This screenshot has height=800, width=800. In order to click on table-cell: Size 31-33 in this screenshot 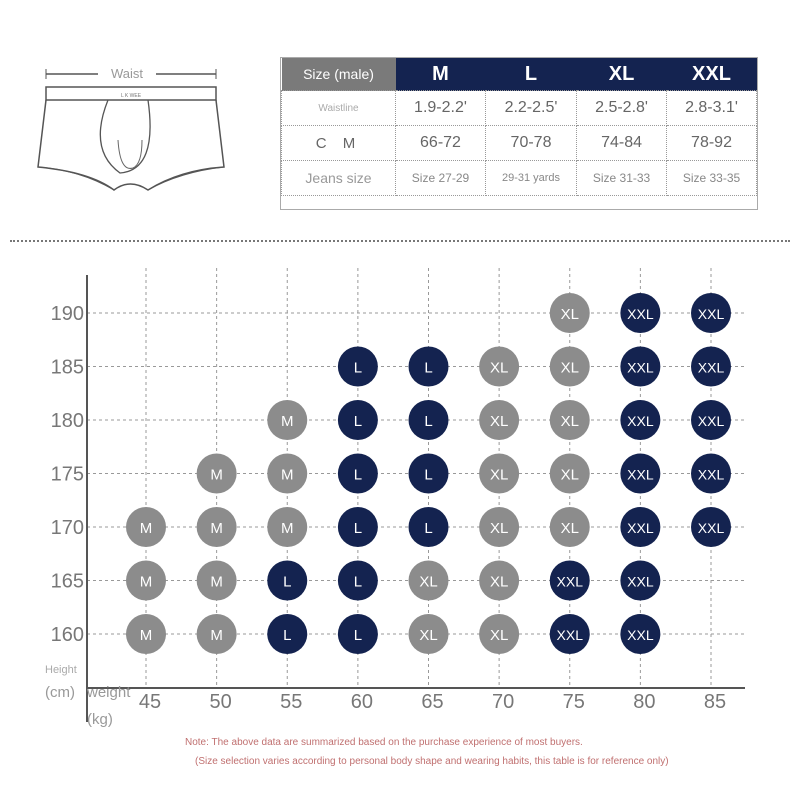, I will do `click(622, 178)`.